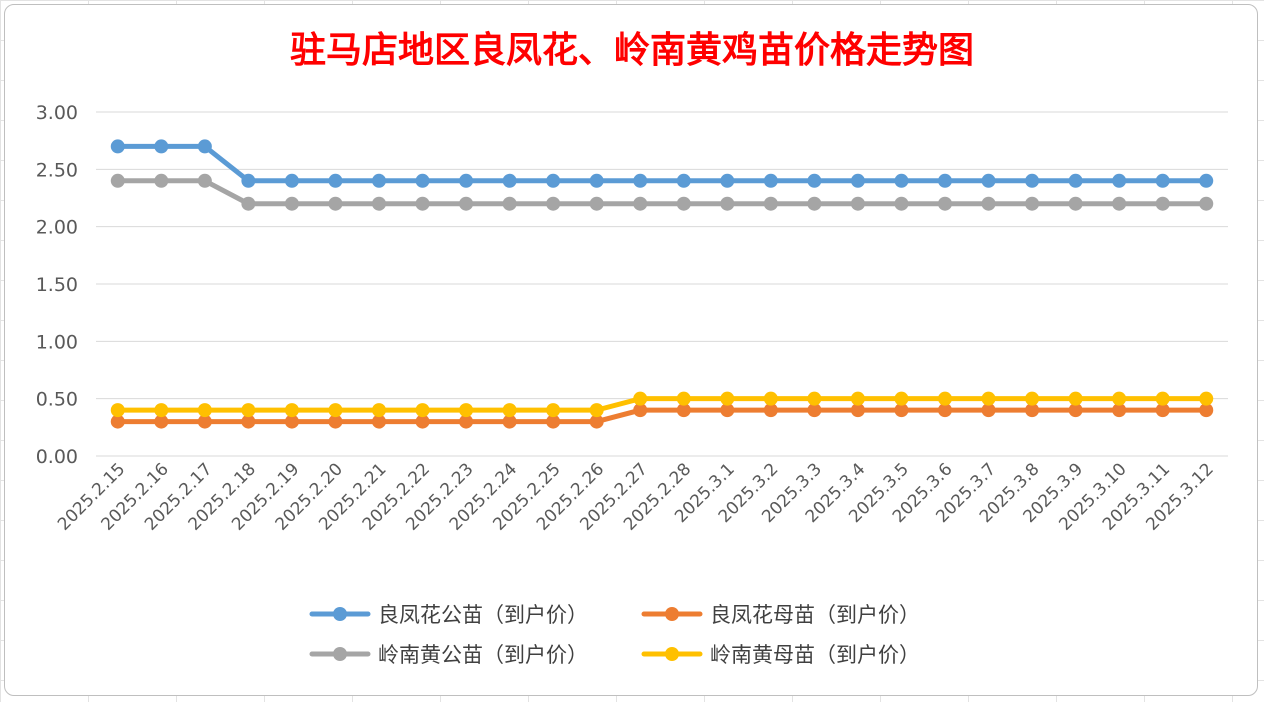 The image size is (1264, 702). What do you see at coordinates (57, 113) in the screenshot?
I see `y-tick-label: 3.00` at bounding box center [57, 113].